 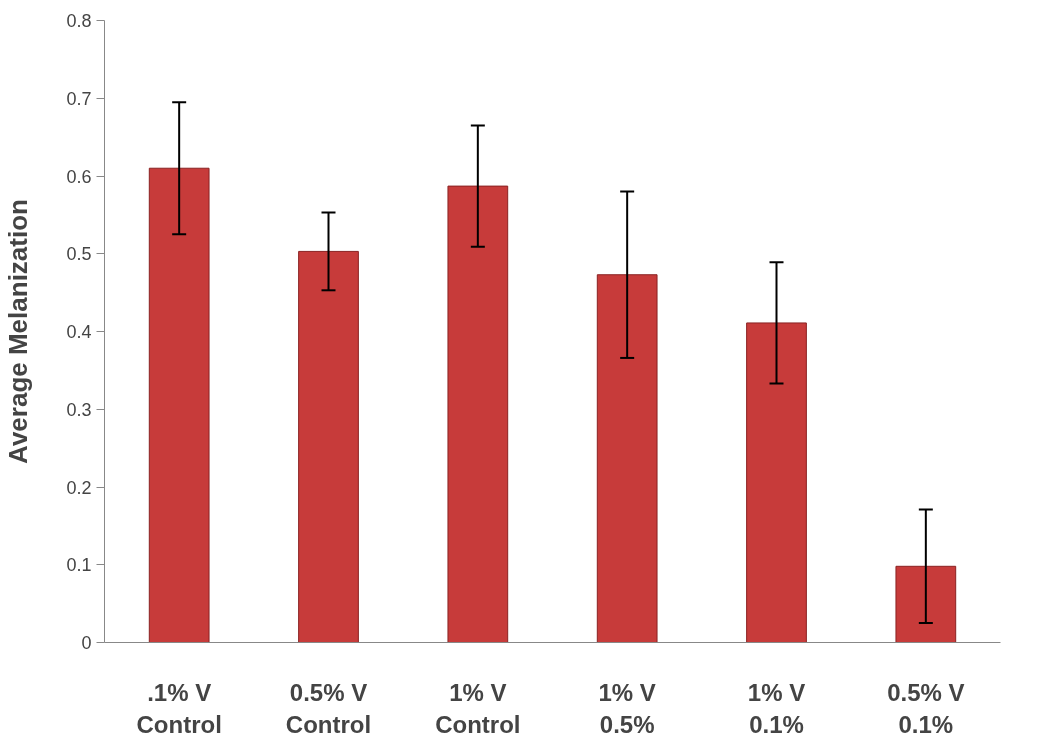 What do you see at coordinates (79, 21) in the screenshot?
I see `y-tick-label: 0.8` at bounding box center [79, 21].